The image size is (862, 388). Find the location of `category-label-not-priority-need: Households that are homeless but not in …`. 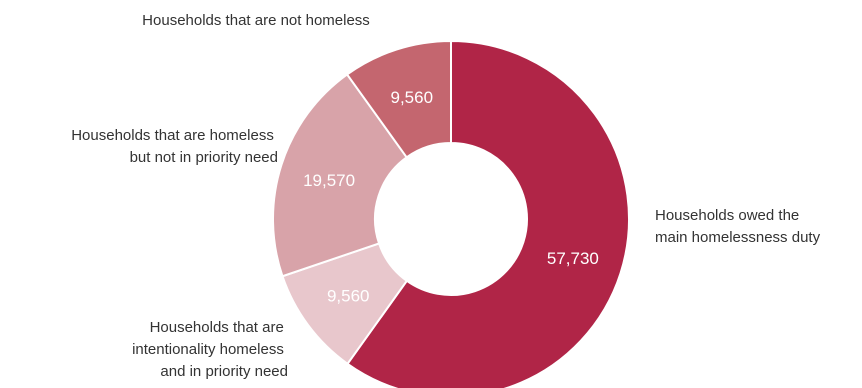

category-label-not-priority-need: Households that are homeless but not in … is located at coordinates (174, 146).